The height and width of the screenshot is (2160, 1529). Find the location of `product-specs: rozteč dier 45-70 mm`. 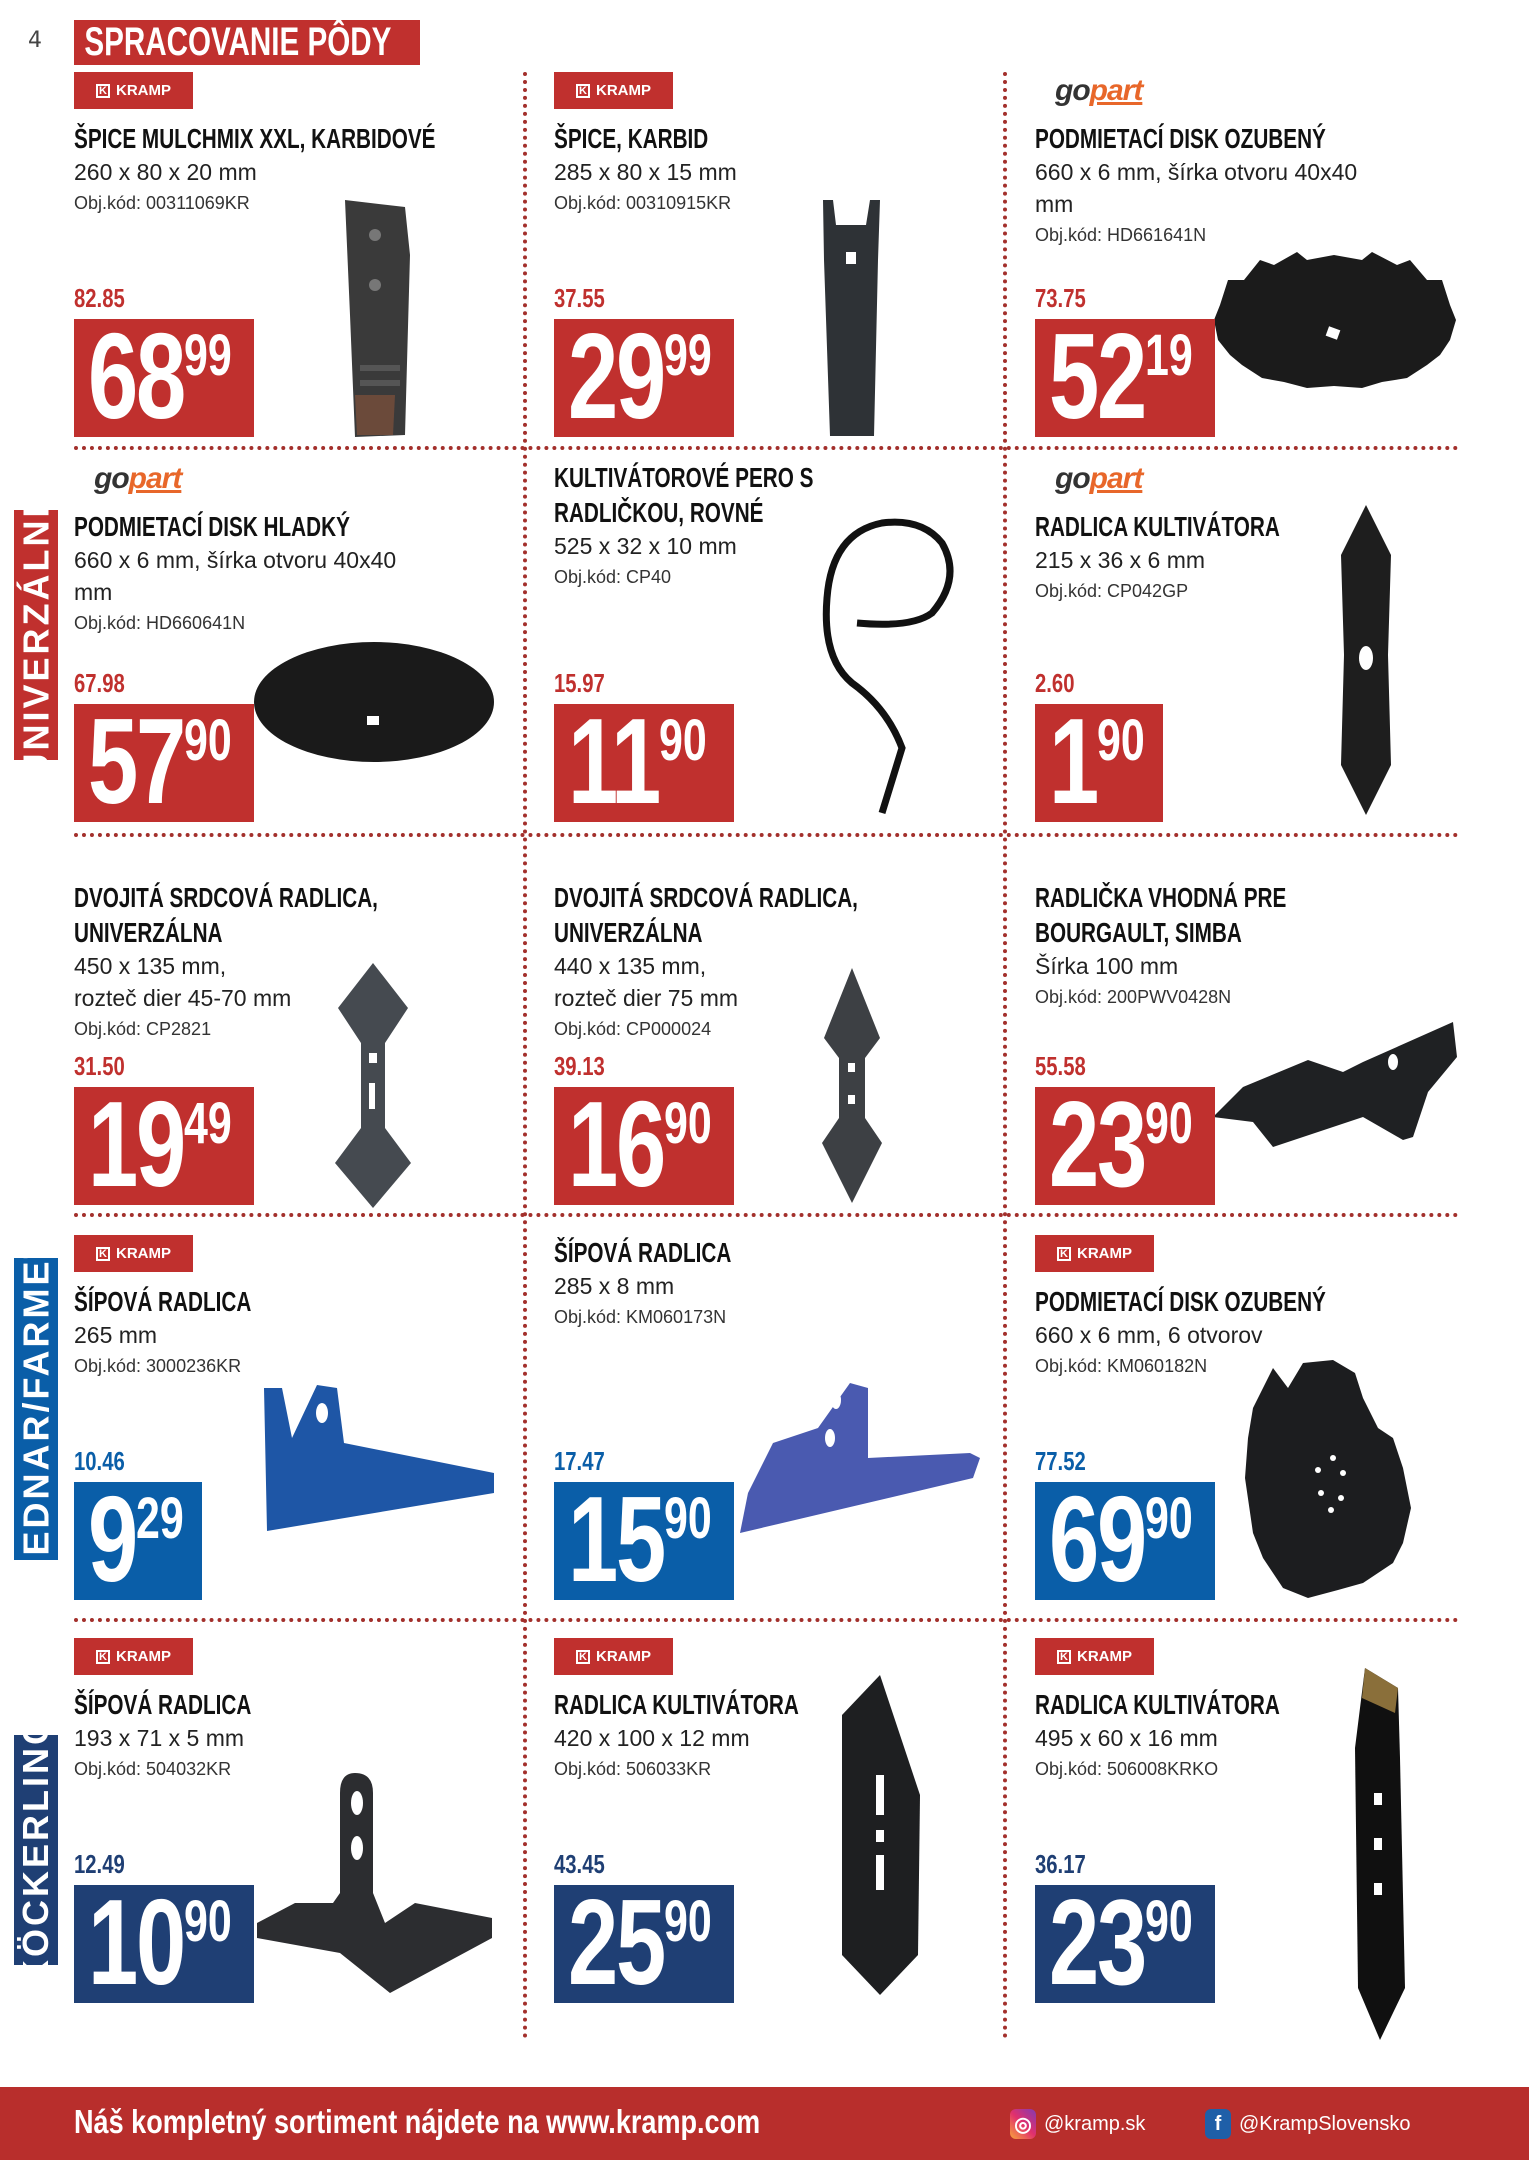

product-specs: rozteč dier 45-70 mm is located at coordinates (183, 998).